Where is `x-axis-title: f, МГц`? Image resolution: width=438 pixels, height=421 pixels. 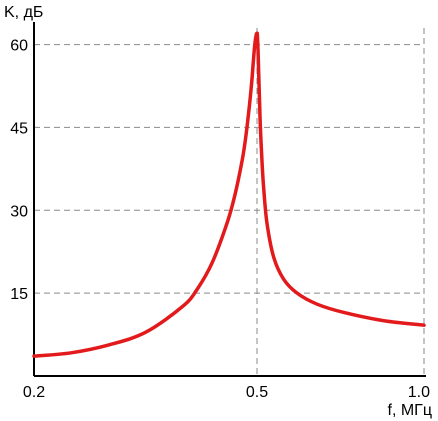 x-axis-title: f, МГц is located at coordinates (410, 410).